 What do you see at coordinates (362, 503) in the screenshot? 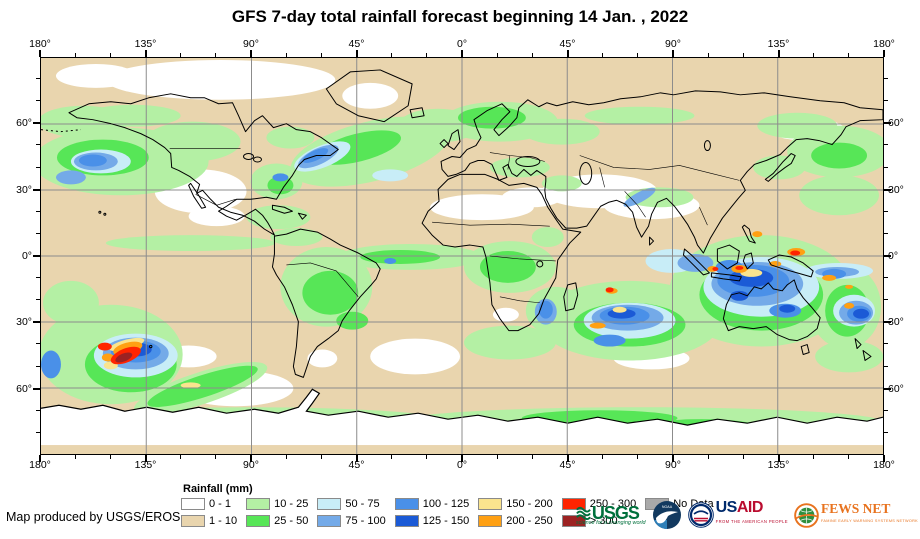
I see `legend-label: 50 - 75` at bounding box center [362, 503].